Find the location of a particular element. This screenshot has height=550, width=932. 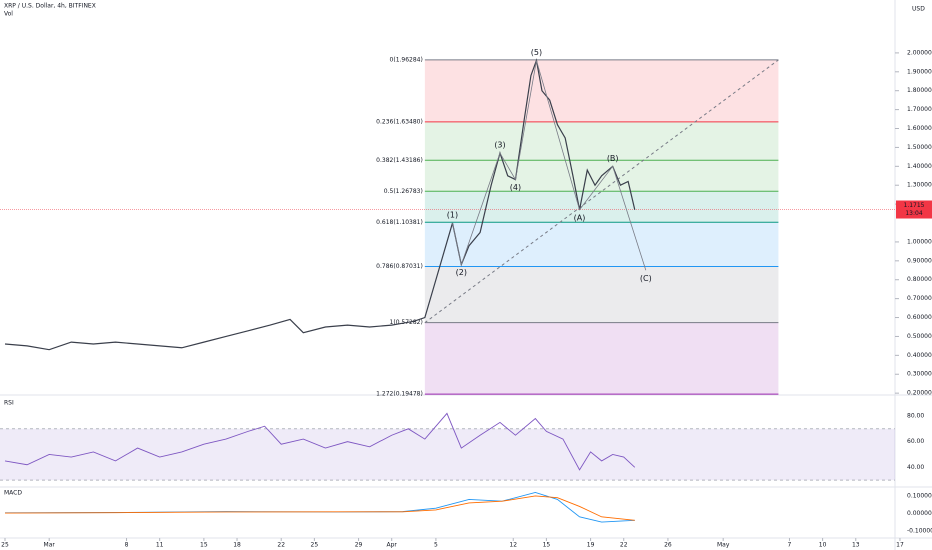

wave-label: (B) is located at coordinates (613, 158).